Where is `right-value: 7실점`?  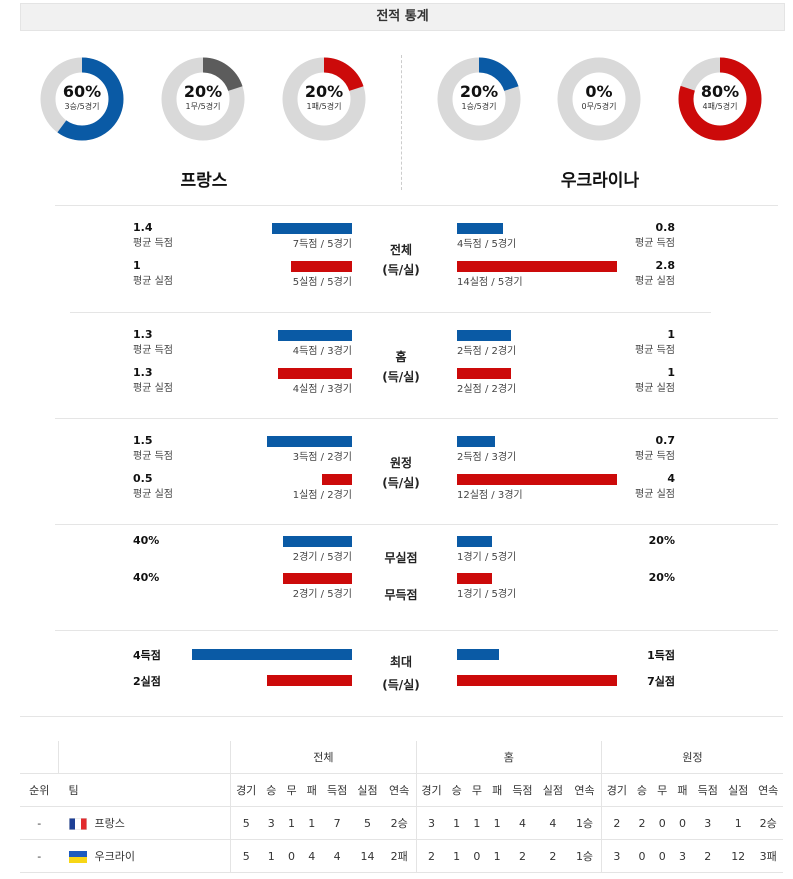
right-value: 7실점 is located at coordinates (661, 681).